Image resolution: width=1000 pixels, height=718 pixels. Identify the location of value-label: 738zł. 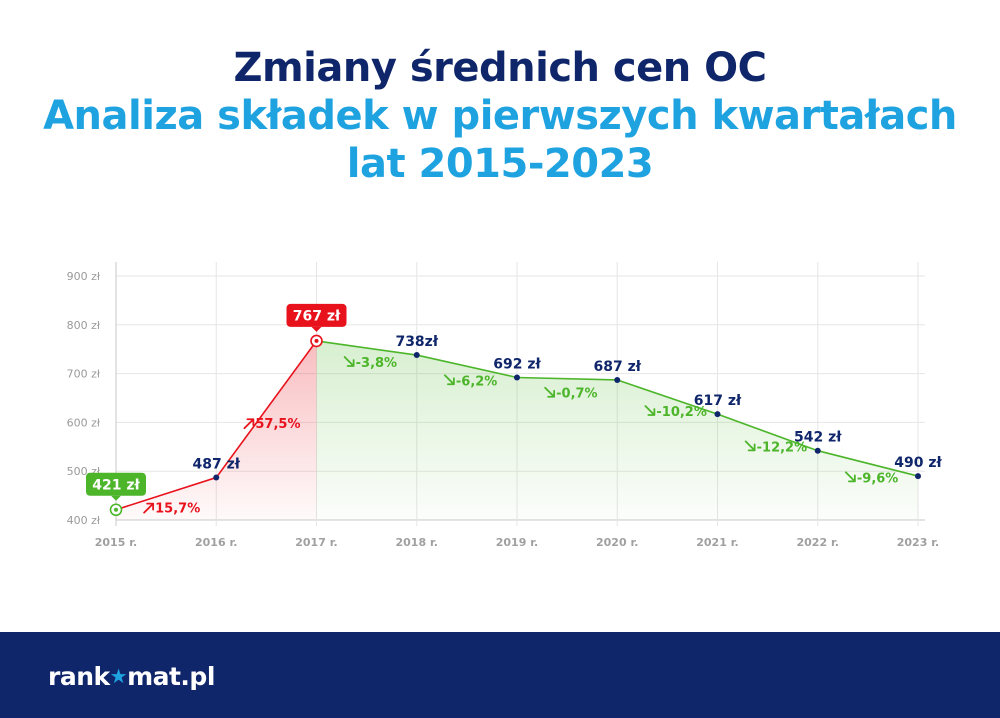
(416, 342).